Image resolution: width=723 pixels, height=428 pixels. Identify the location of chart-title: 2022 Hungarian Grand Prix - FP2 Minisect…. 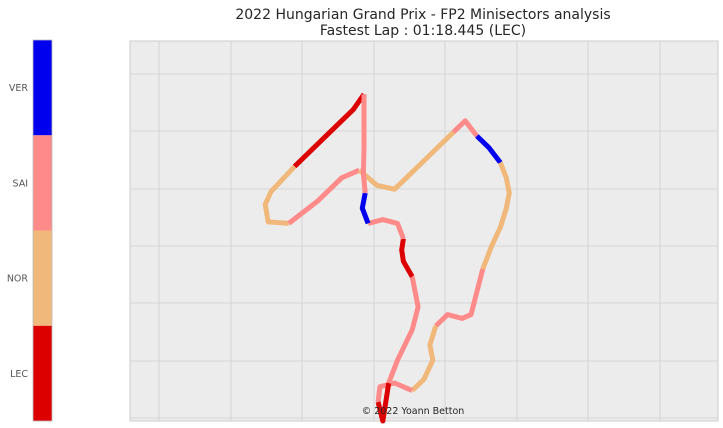
(422, 15).